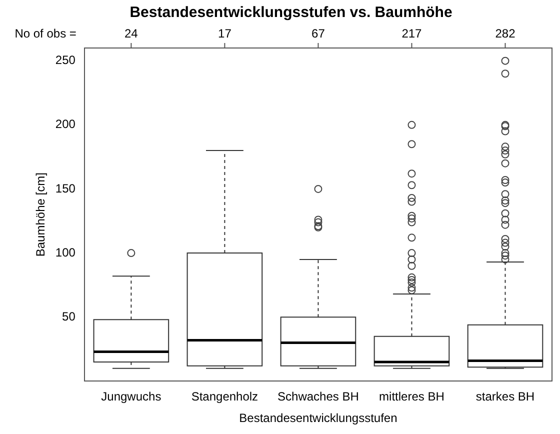 Image resolution: width=560 pixels, height=434 pixels. I want to click on x-axis-title: Bestandesentwicklungsstufen, so click(318, 418).